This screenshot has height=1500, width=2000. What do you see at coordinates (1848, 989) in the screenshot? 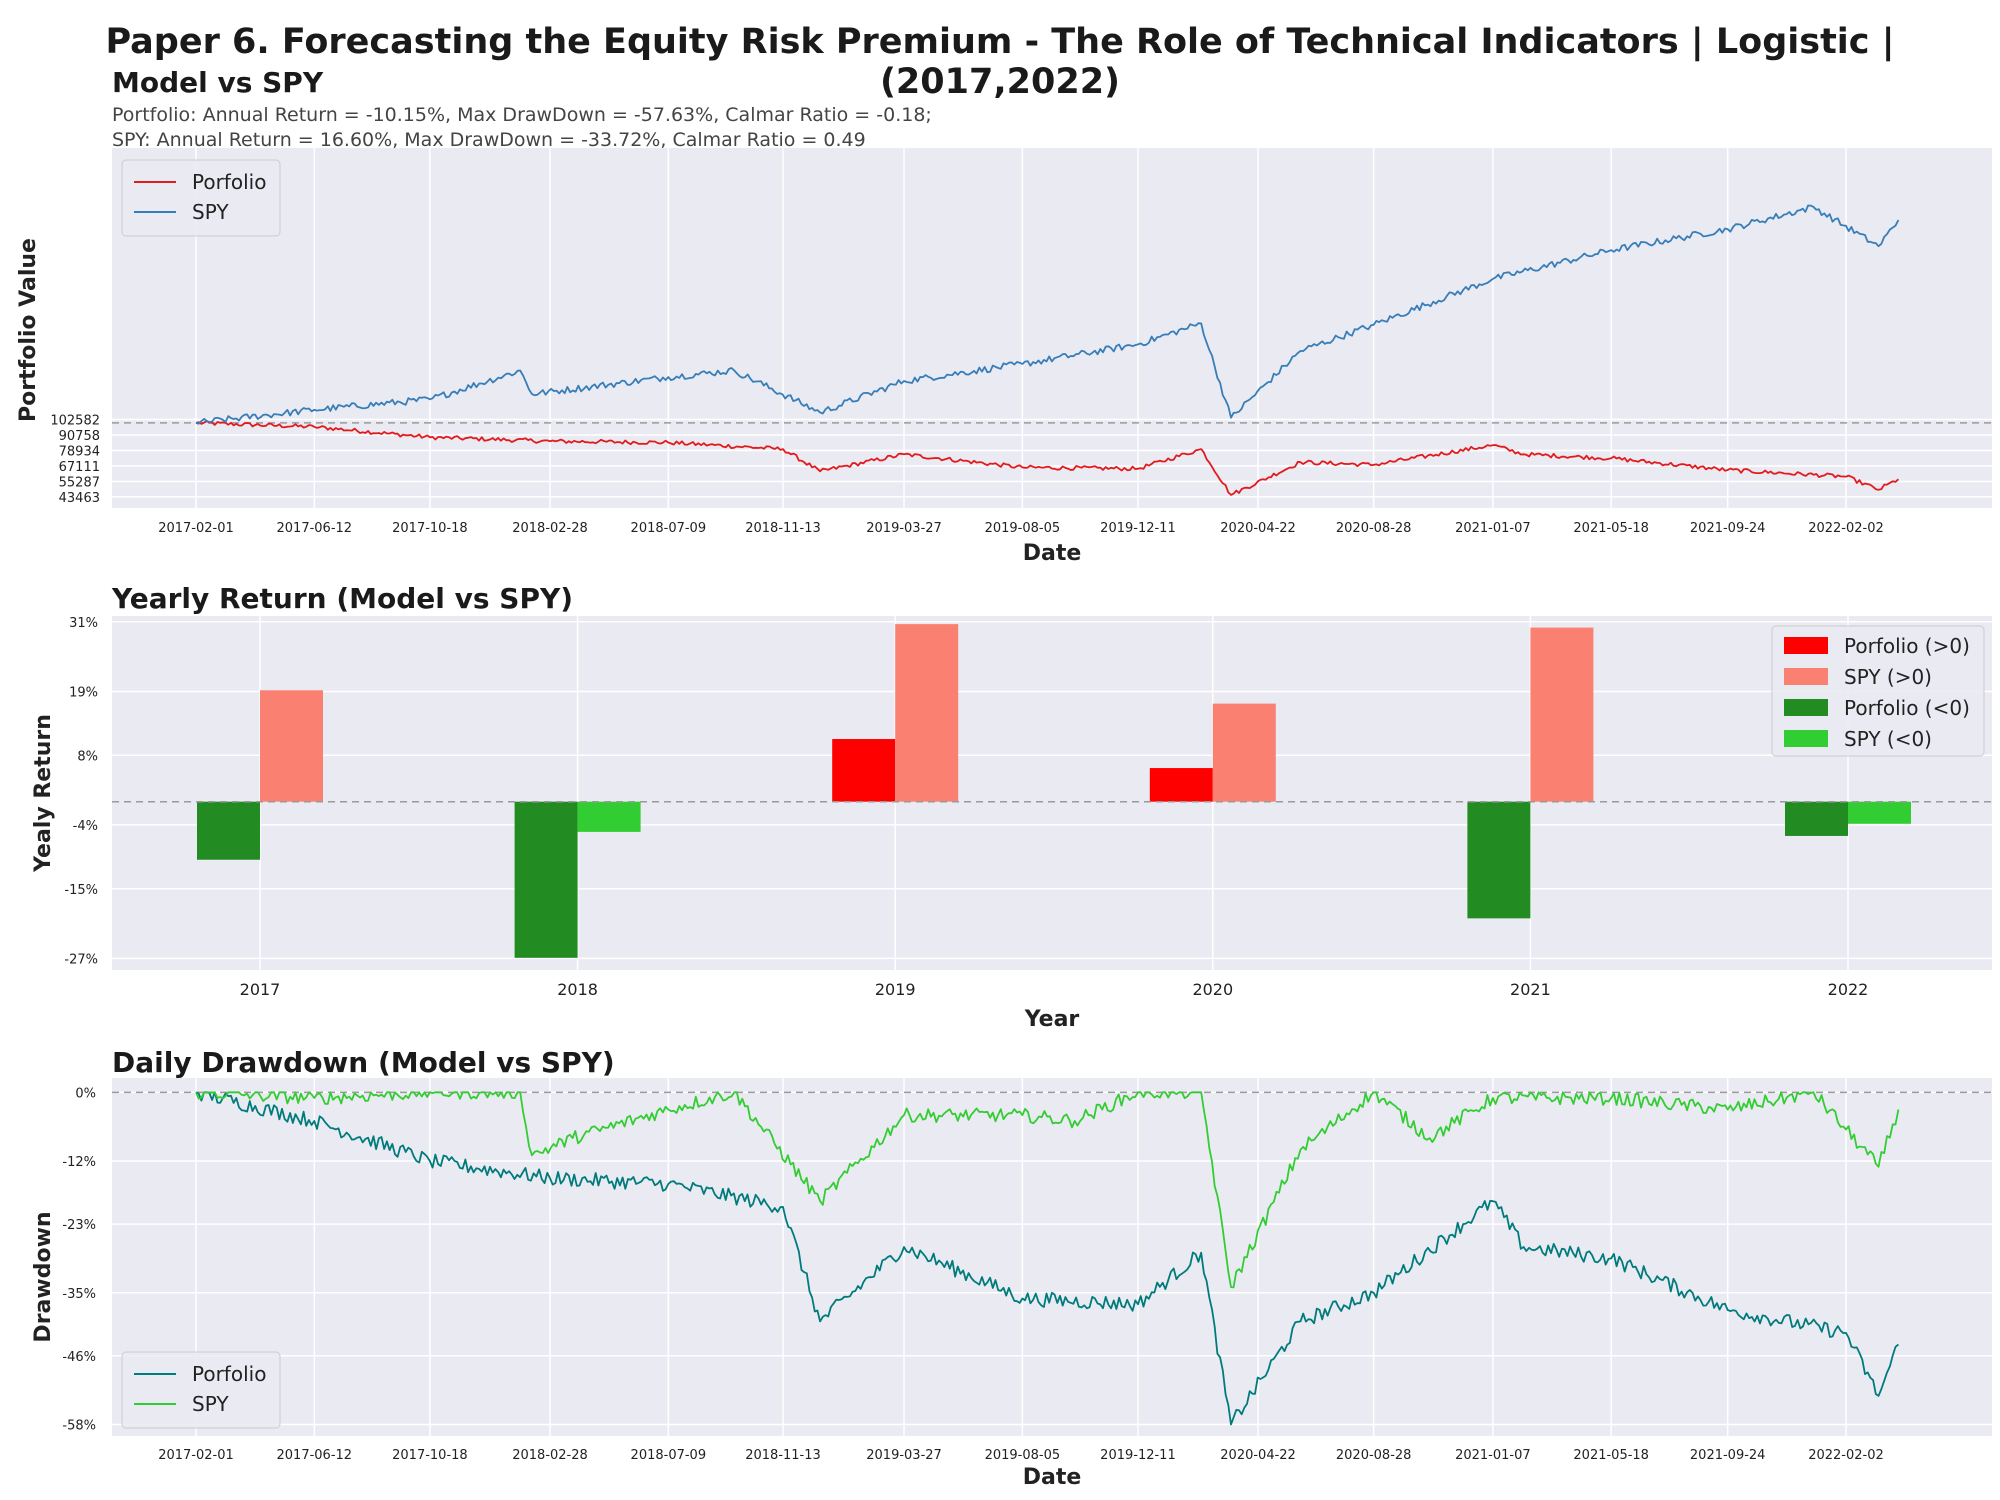
I see `panel2-x-tick-5: 2022` at bounding box center [1848, 989].